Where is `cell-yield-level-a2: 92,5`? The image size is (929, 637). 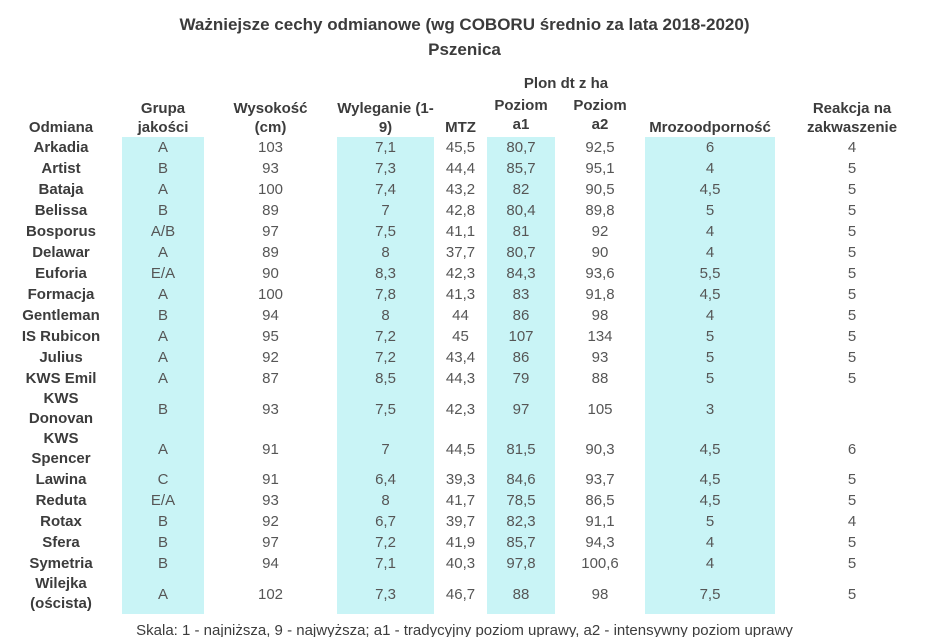 cell-yield-level-a2: 92,5 is located at coordinates (600, 147).